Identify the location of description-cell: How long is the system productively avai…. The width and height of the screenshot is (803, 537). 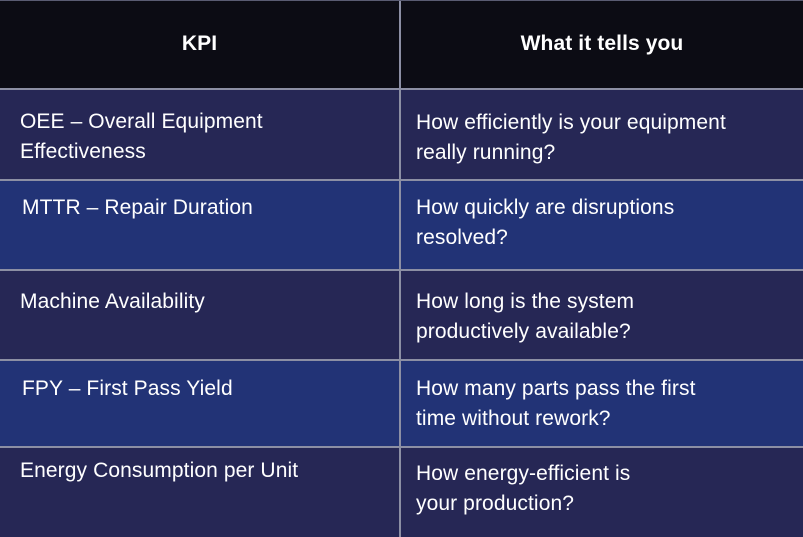
(601, 315).